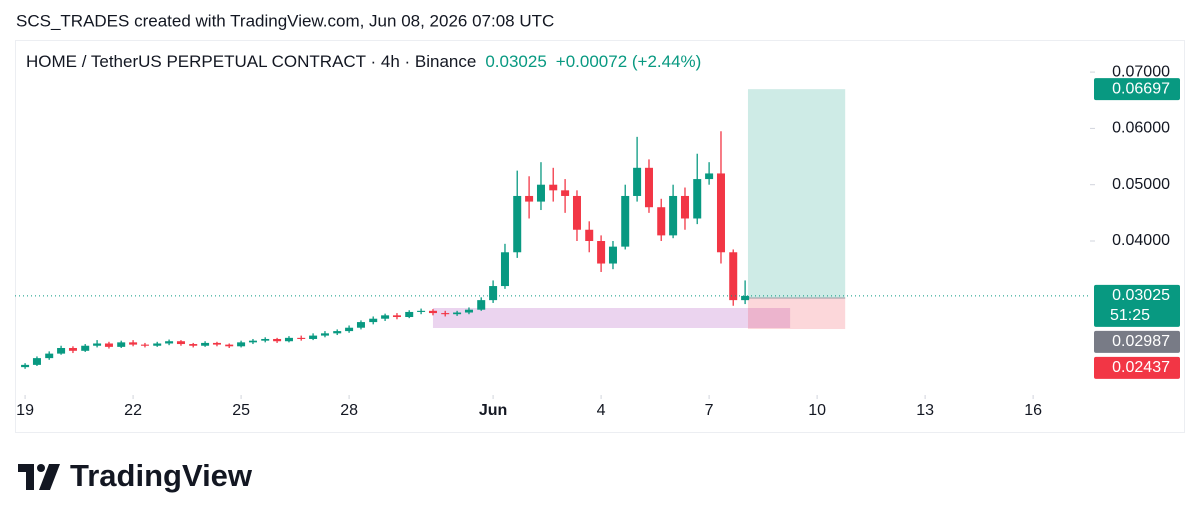  I want to click on x-tick-label: Jun, so click(493, 410).